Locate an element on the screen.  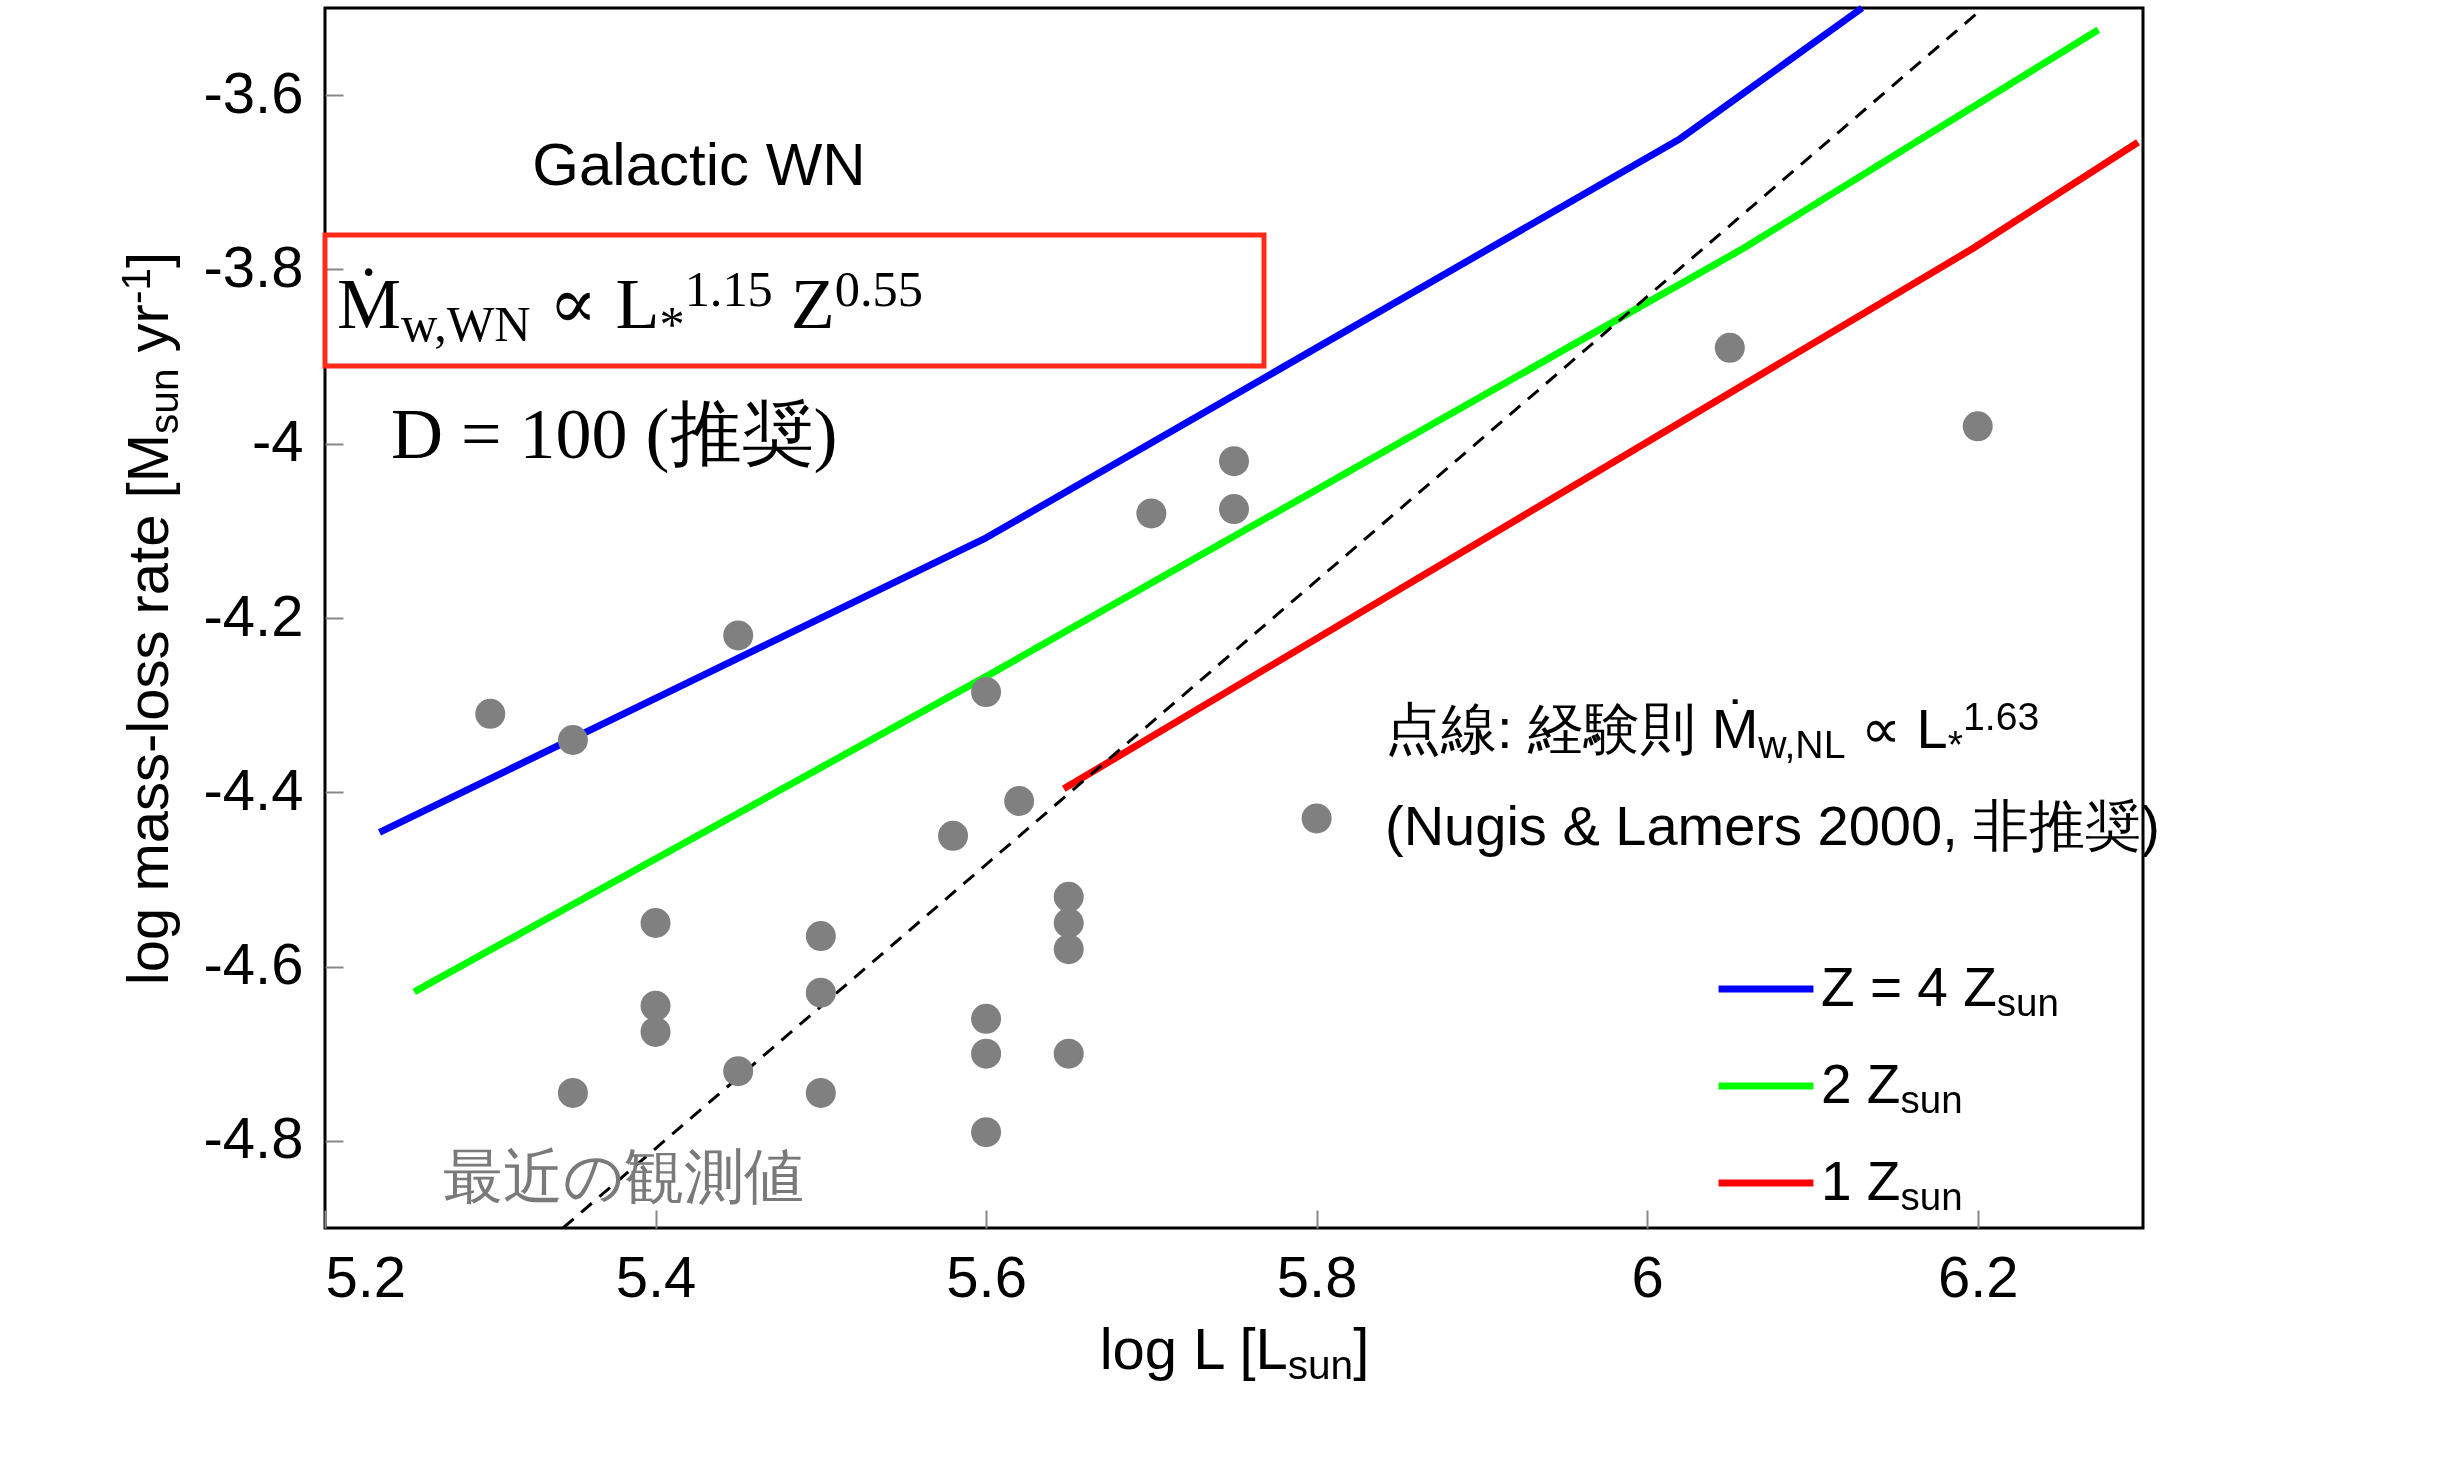
y-tick-label: -4 is located at coordinates (277, 441).